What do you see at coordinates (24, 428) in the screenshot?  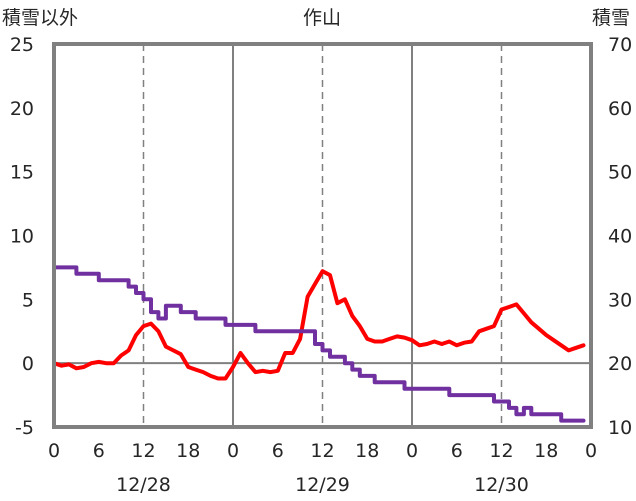 I see `left-y-tick-label: -5` at bounding box center [24, 428].